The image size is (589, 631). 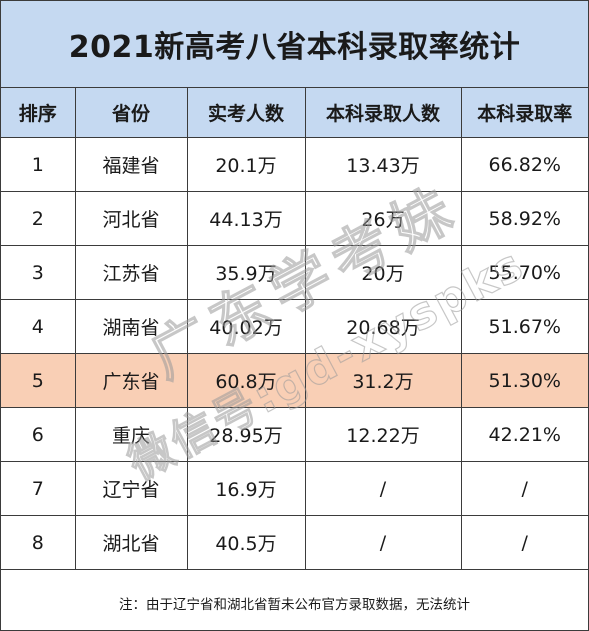 I want to click on cell-admitted: 20万, so click(x=383, y=272).